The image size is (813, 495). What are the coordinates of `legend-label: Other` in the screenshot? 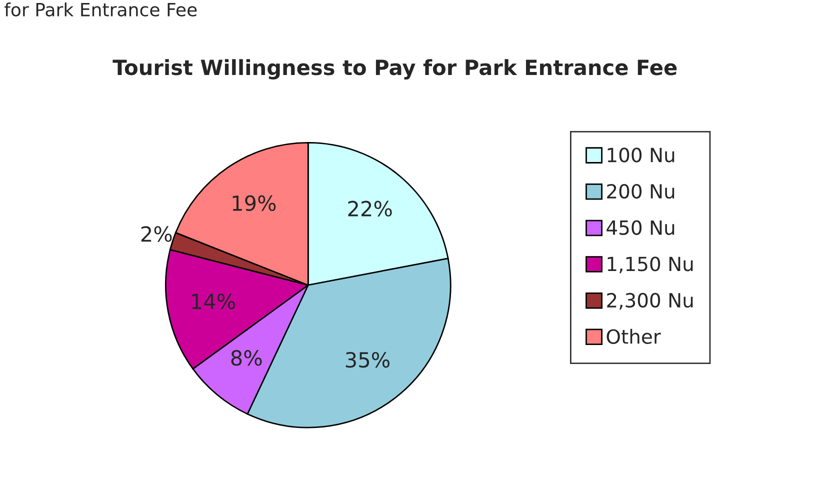 It's located at (633, 336).